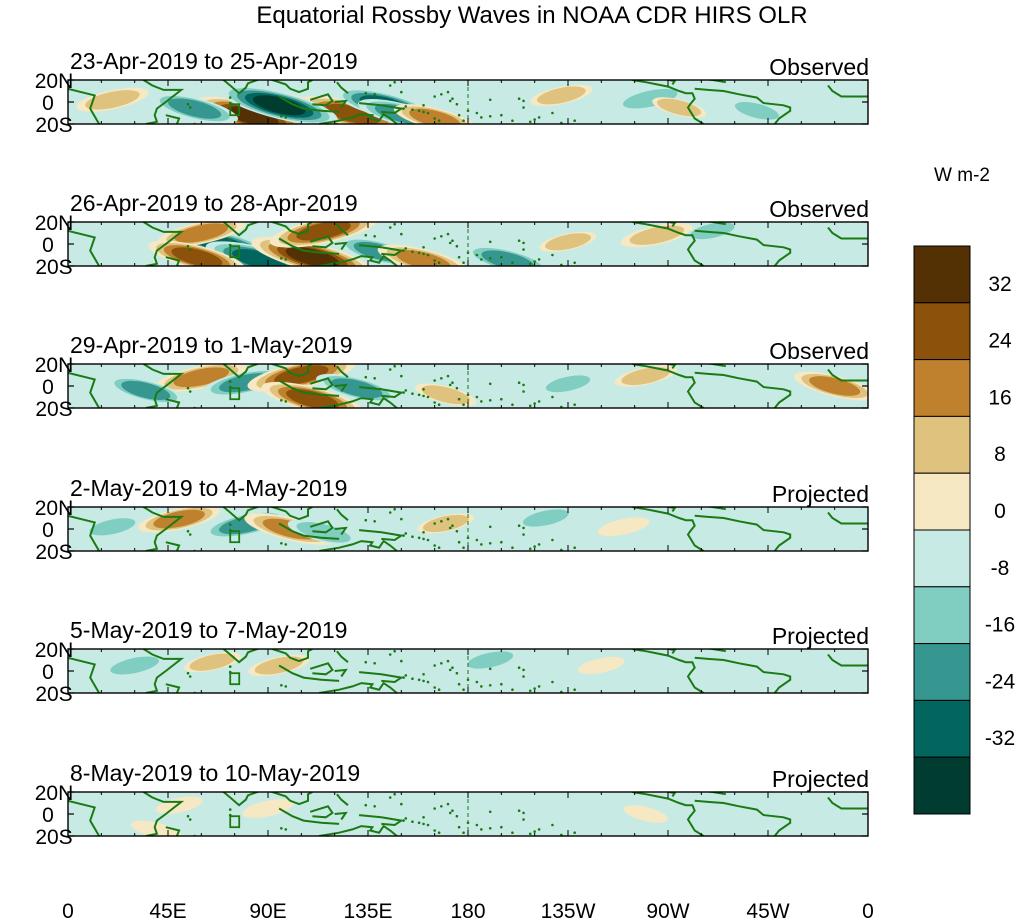  I want to click on x-tick-label: 90W, so click(667, 911).